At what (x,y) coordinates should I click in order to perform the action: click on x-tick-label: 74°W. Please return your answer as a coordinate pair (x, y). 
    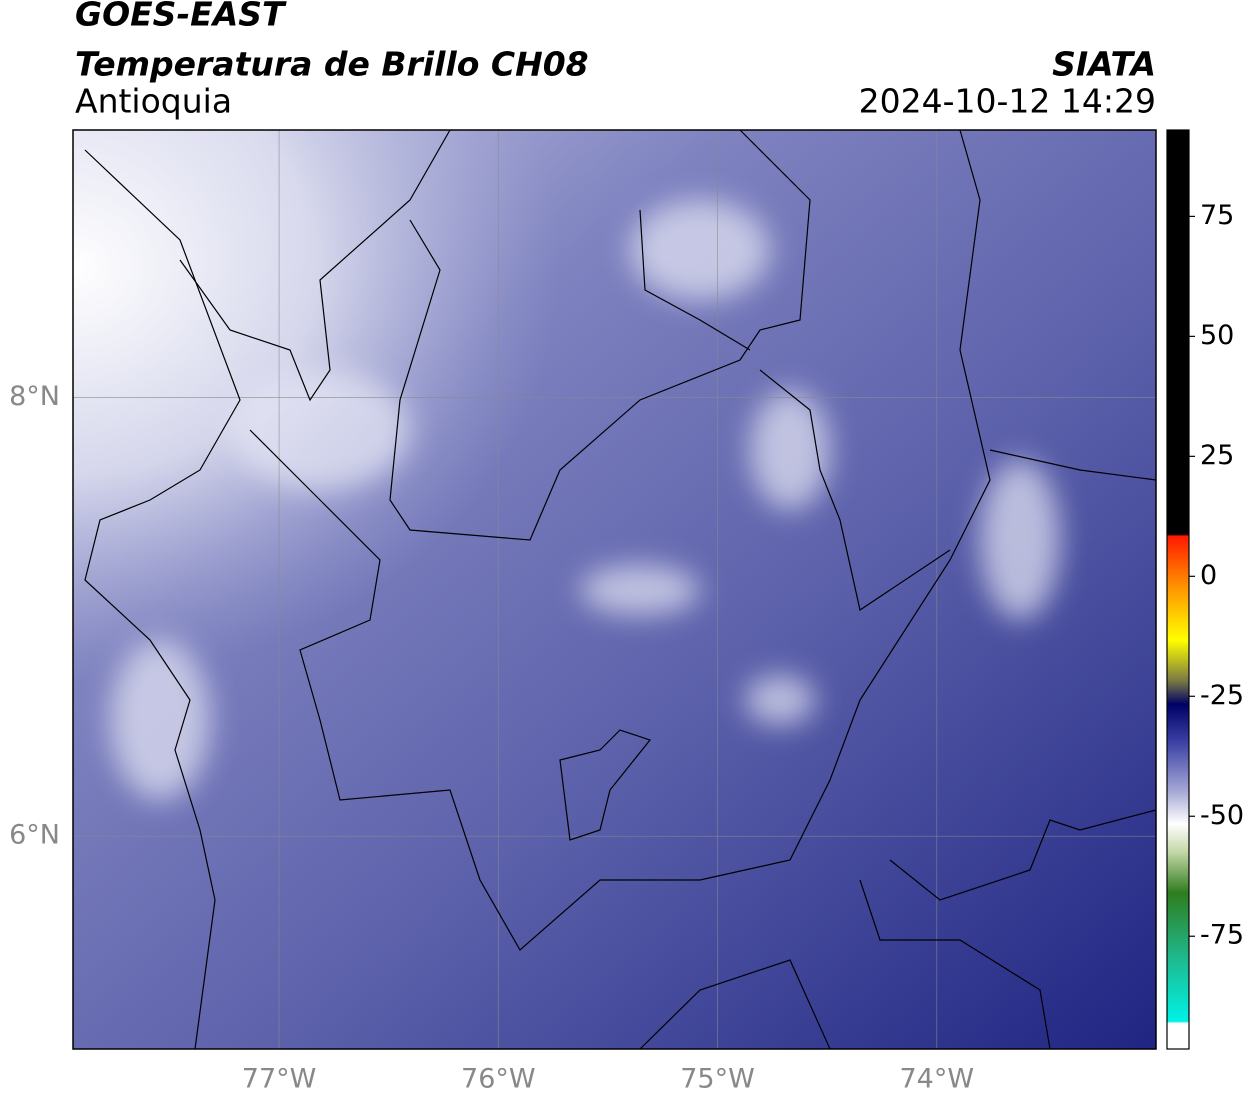
    Looking at the image, I should click on (936, 1079).